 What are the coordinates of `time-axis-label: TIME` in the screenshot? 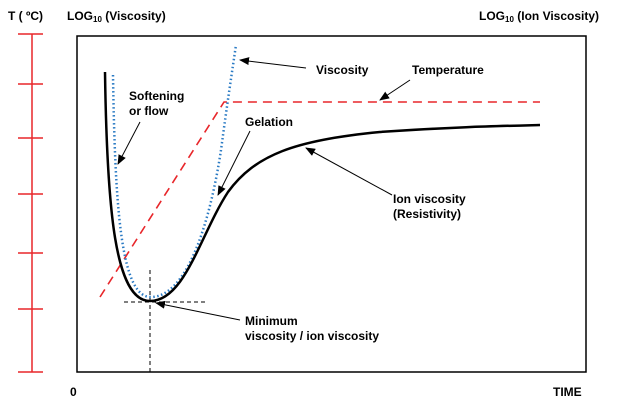 It's located at (567, 392).